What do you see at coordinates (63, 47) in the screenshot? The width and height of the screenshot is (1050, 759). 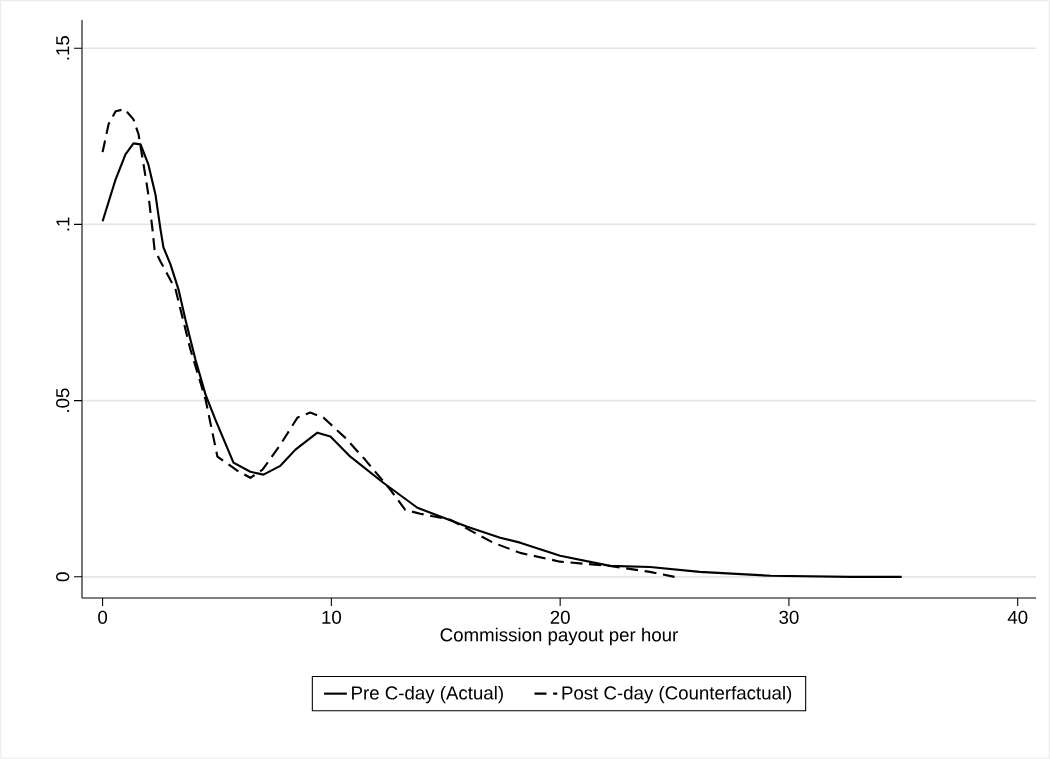 I see `y-tick-label: .15` at bounding box center [63, 47].